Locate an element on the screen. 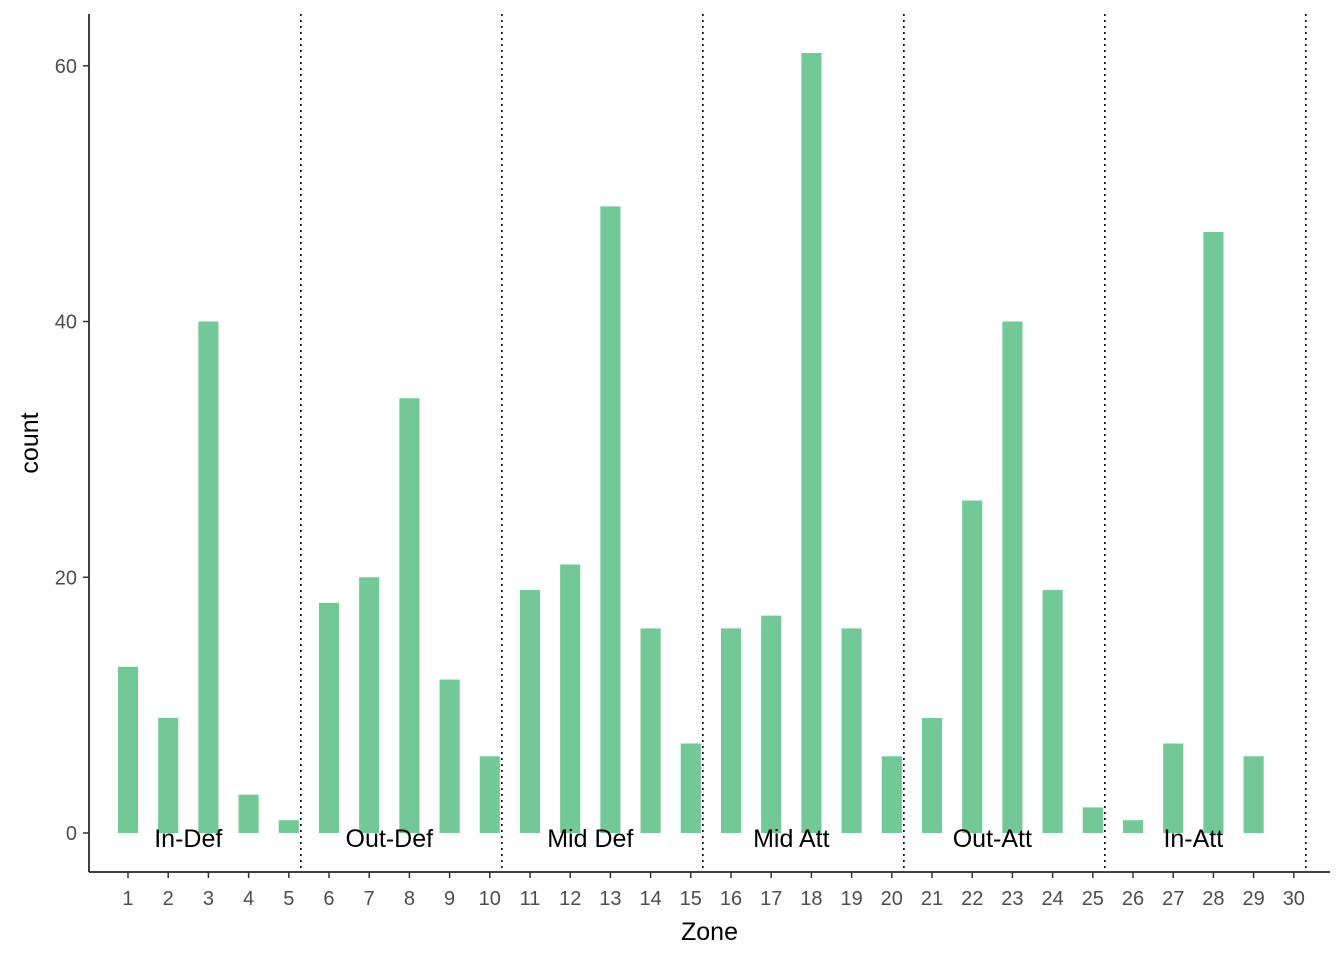  x-tick-label: 30 is located at coordinates (1294, 899).